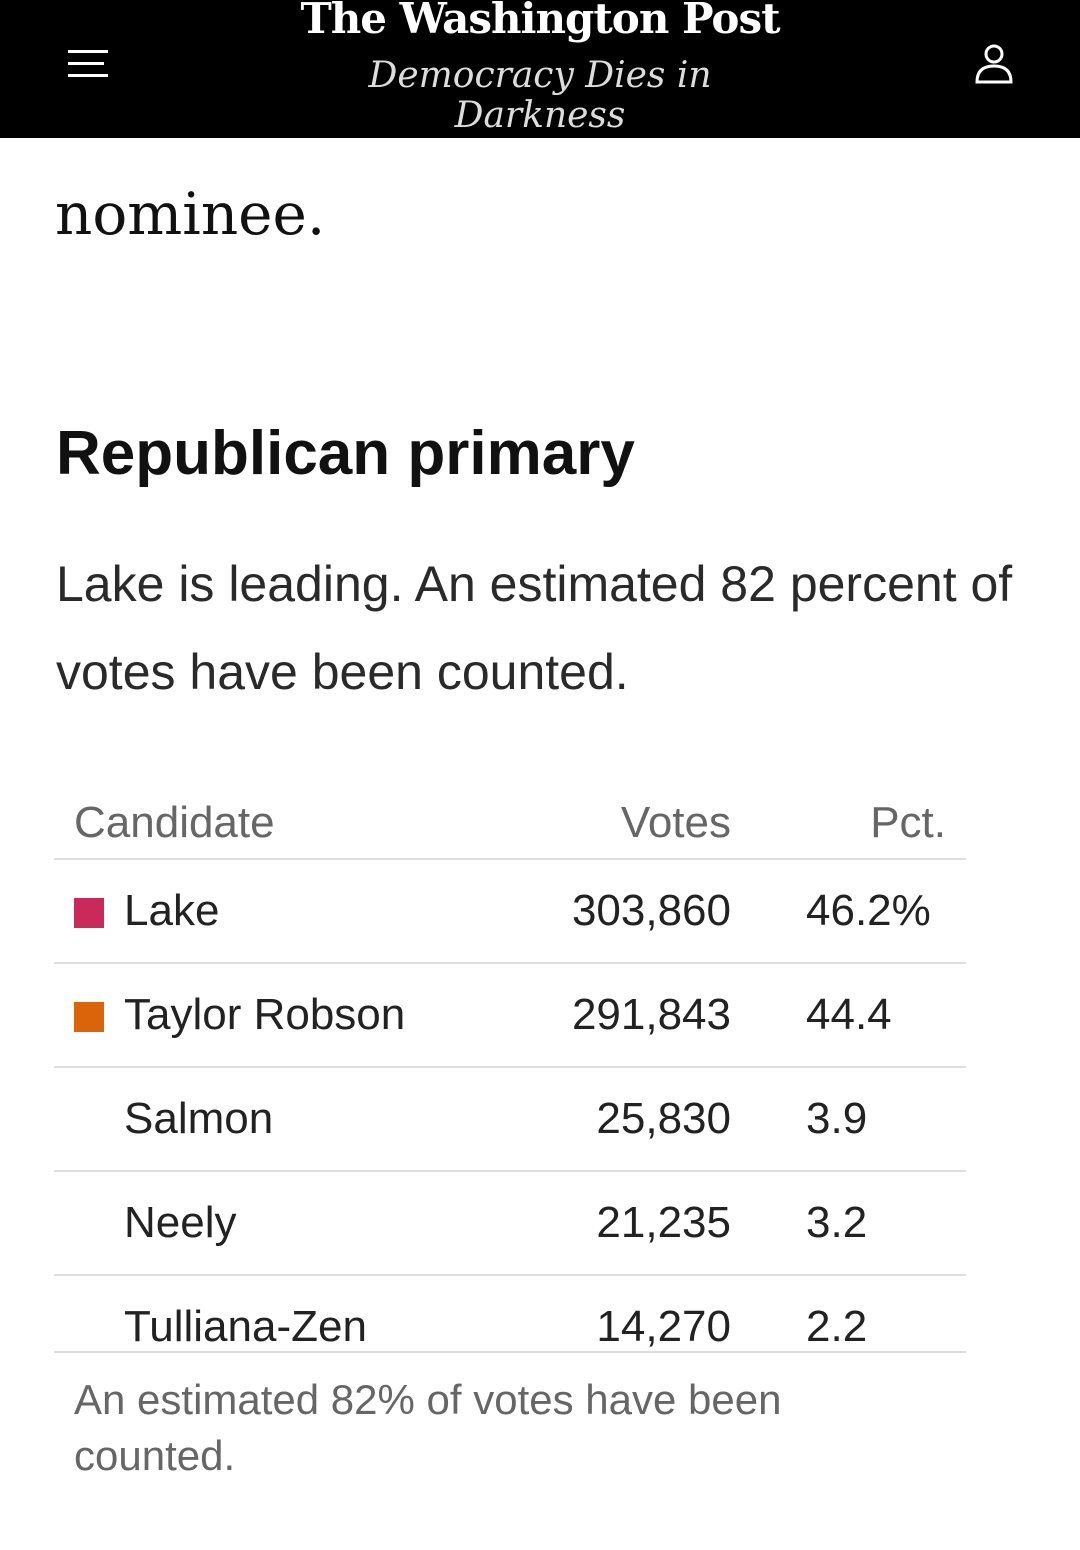 This screenshot has height=1550, width=1080. Describe the element at coordinates (190, 214) in the screenshot. I see `article-text: nominee.` at that location.